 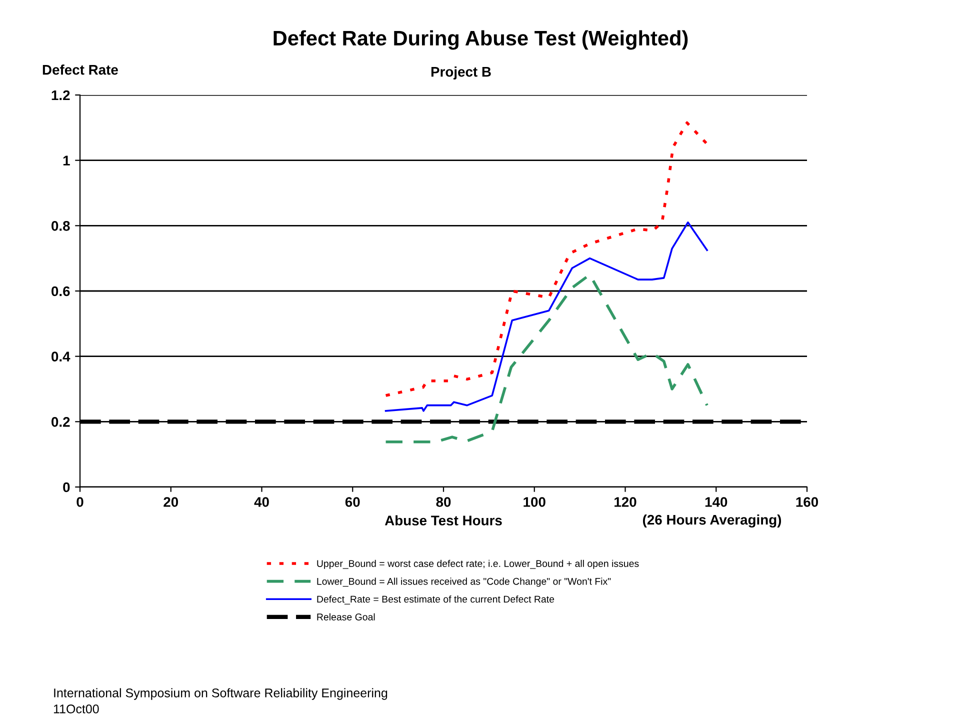 What do you see at coordinates (346, 616) in the screenshot?
I see `legend-label: Release Goal` at bounding box center [346, 616].